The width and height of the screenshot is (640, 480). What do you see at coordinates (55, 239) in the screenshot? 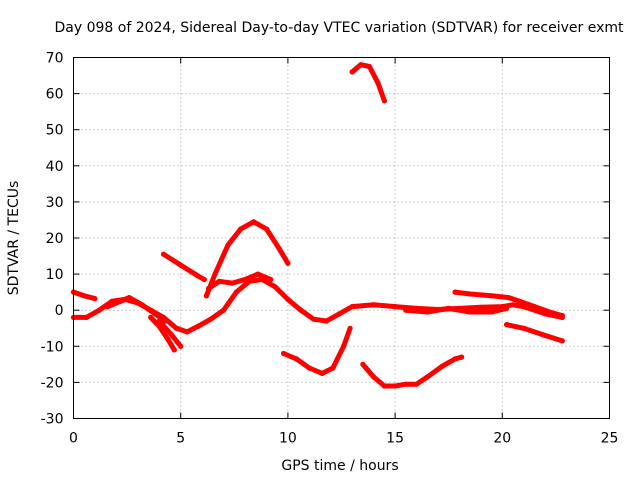
I see `y-tick-label: 20` at bounding box center [55, 239].